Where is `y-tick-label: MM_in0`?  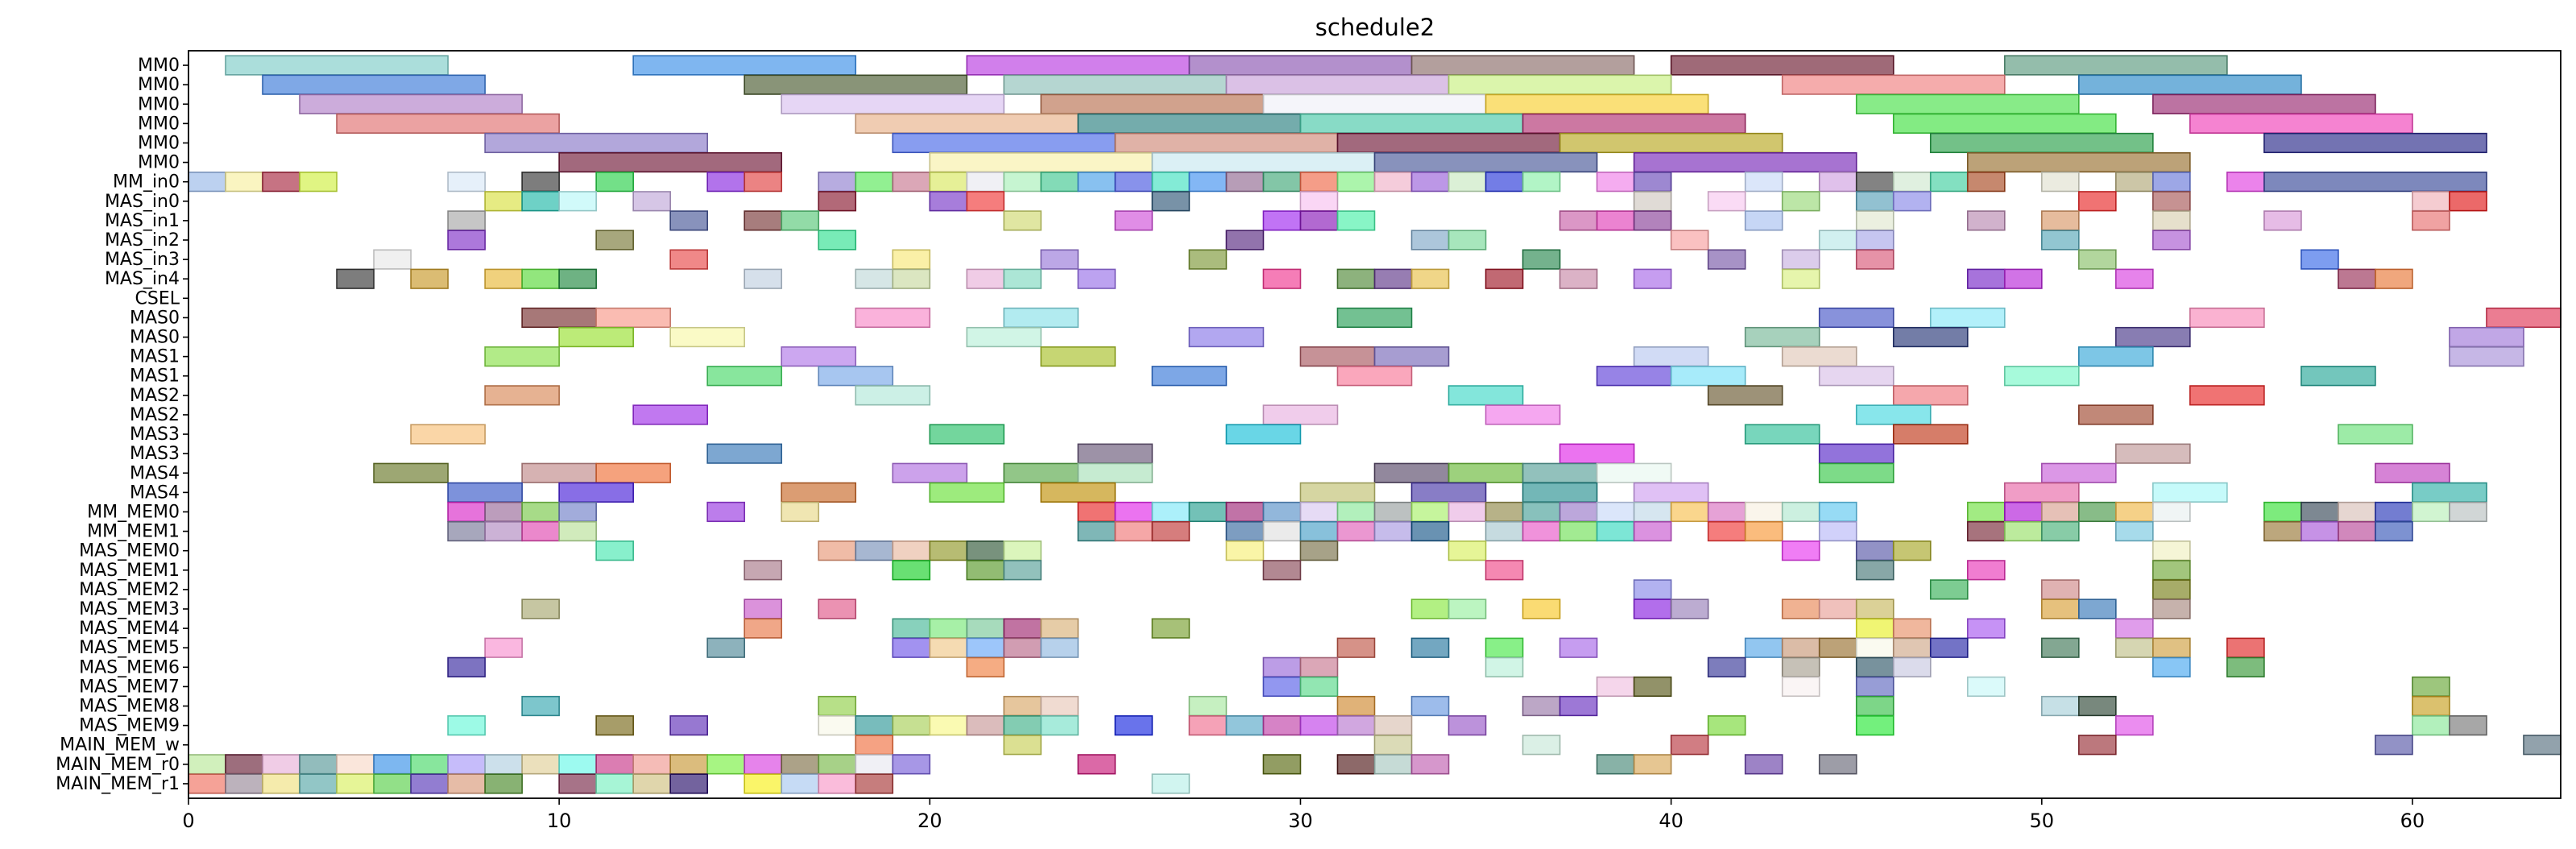
y-tick-label: MM_in0 is located at coordinates (146, 182).